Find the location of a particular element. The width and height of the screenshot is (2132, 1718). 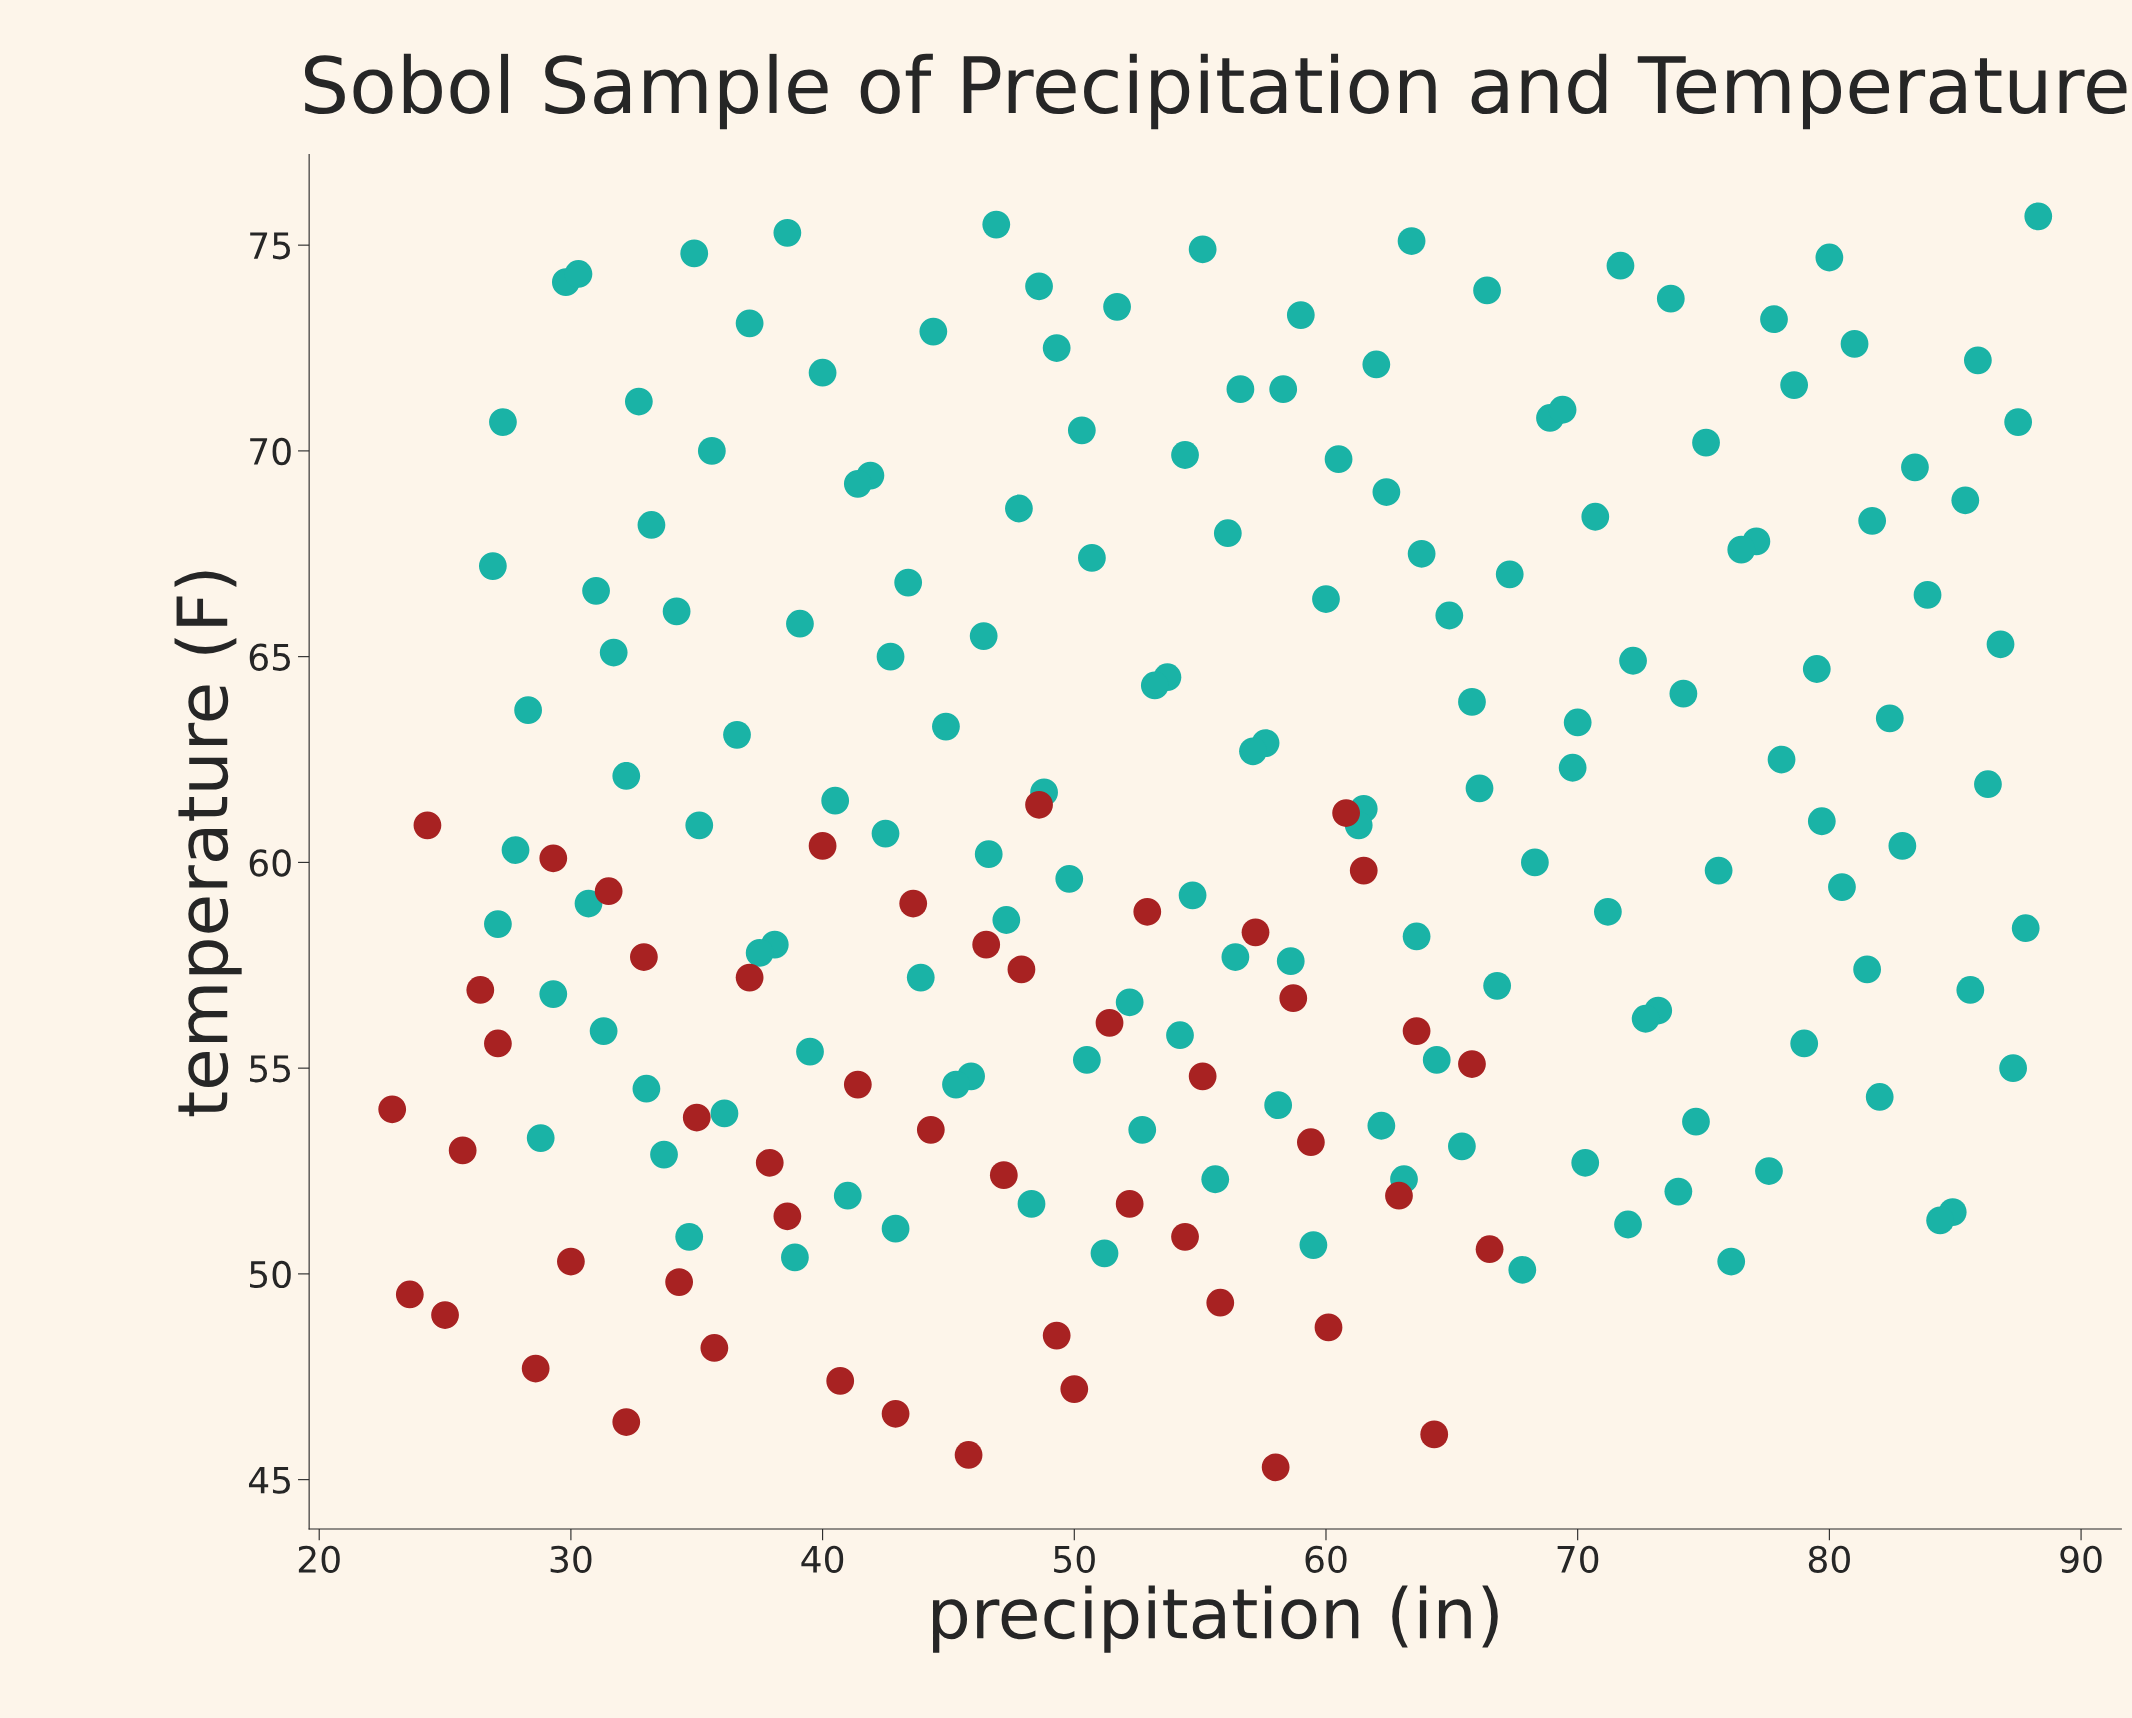

y-tick-label: 55 is located at coordinates (270, 1069).